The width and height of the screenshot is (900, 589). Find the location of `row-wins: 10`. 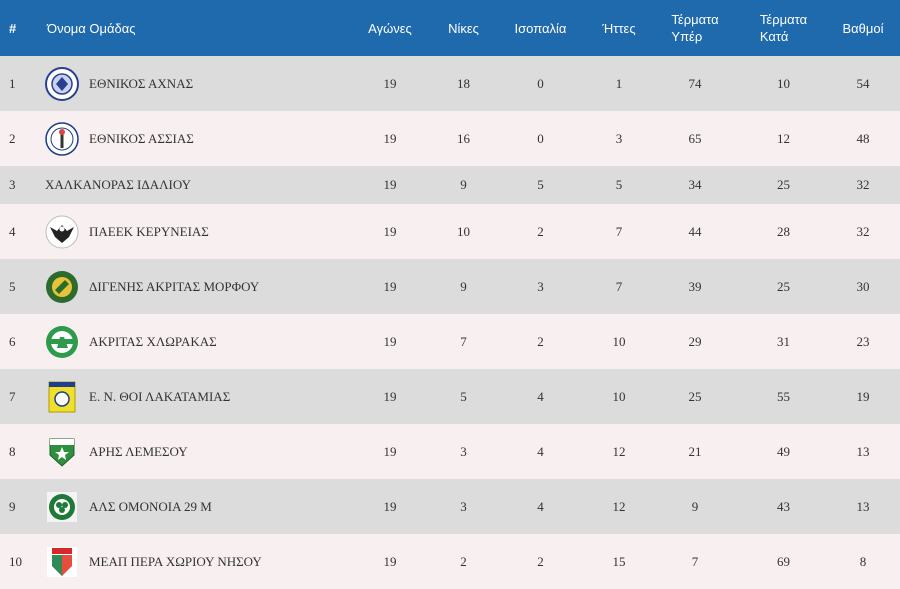

row-wins: 10 is located at coordinates (463, 231).